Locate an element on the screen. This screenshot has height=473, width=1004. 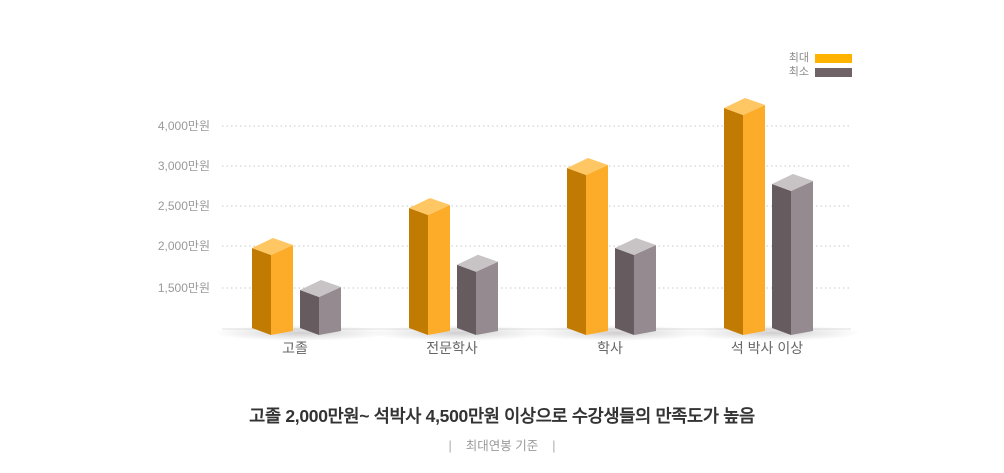
chart-legend: 최대 최소 is located at coordinates (820, 65).